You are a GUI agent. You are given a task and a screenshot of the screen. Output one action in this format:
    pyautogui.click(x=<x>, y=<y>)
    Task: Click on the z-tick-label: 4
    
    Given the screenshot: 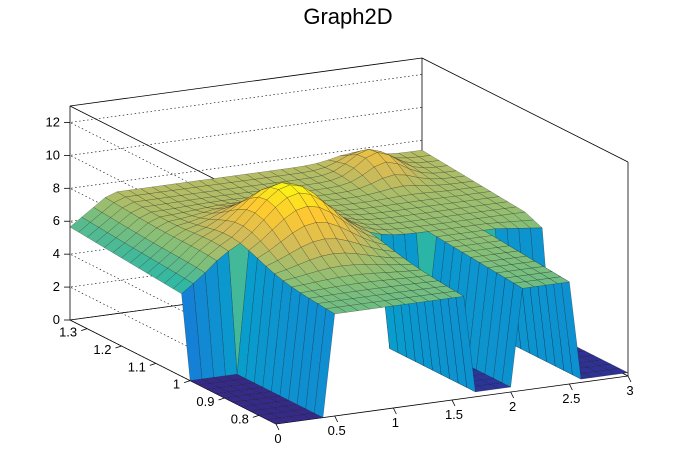 What is the action you would take?
    pyautogui.click(x=56, y=253)
    